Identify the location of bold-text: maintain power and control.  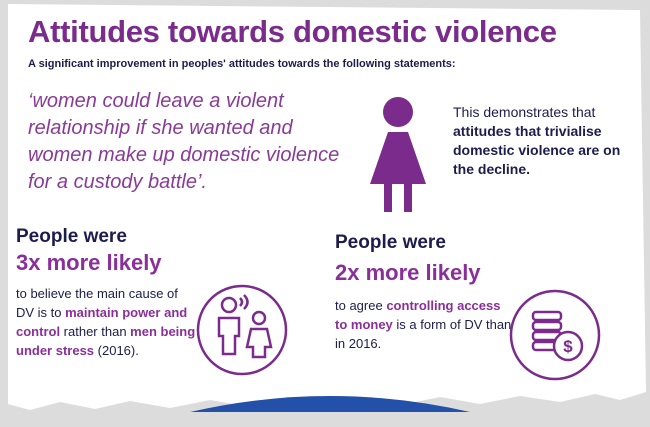
(102, 322).